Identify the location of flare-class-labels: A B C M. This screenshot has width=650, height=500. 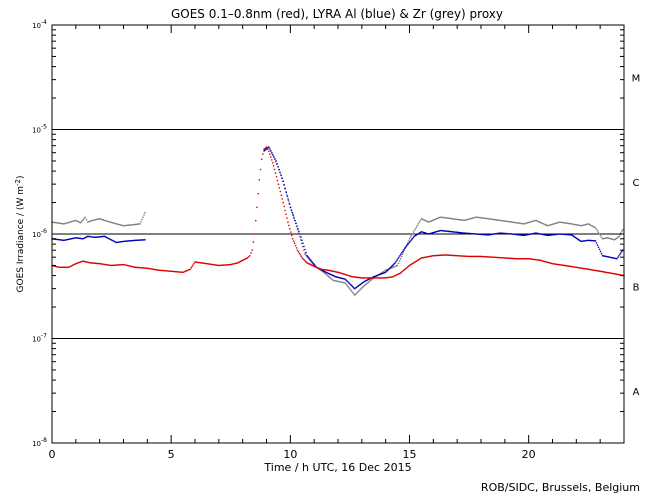
(636, 235).